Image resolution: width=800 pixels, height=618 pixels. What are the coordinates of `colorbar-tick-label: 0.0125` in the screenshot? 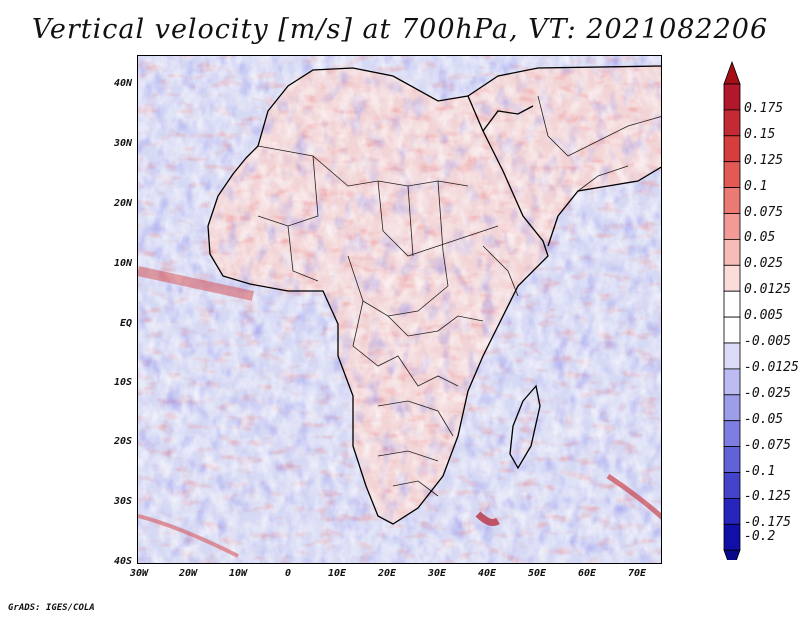 It's located at (767, 290).